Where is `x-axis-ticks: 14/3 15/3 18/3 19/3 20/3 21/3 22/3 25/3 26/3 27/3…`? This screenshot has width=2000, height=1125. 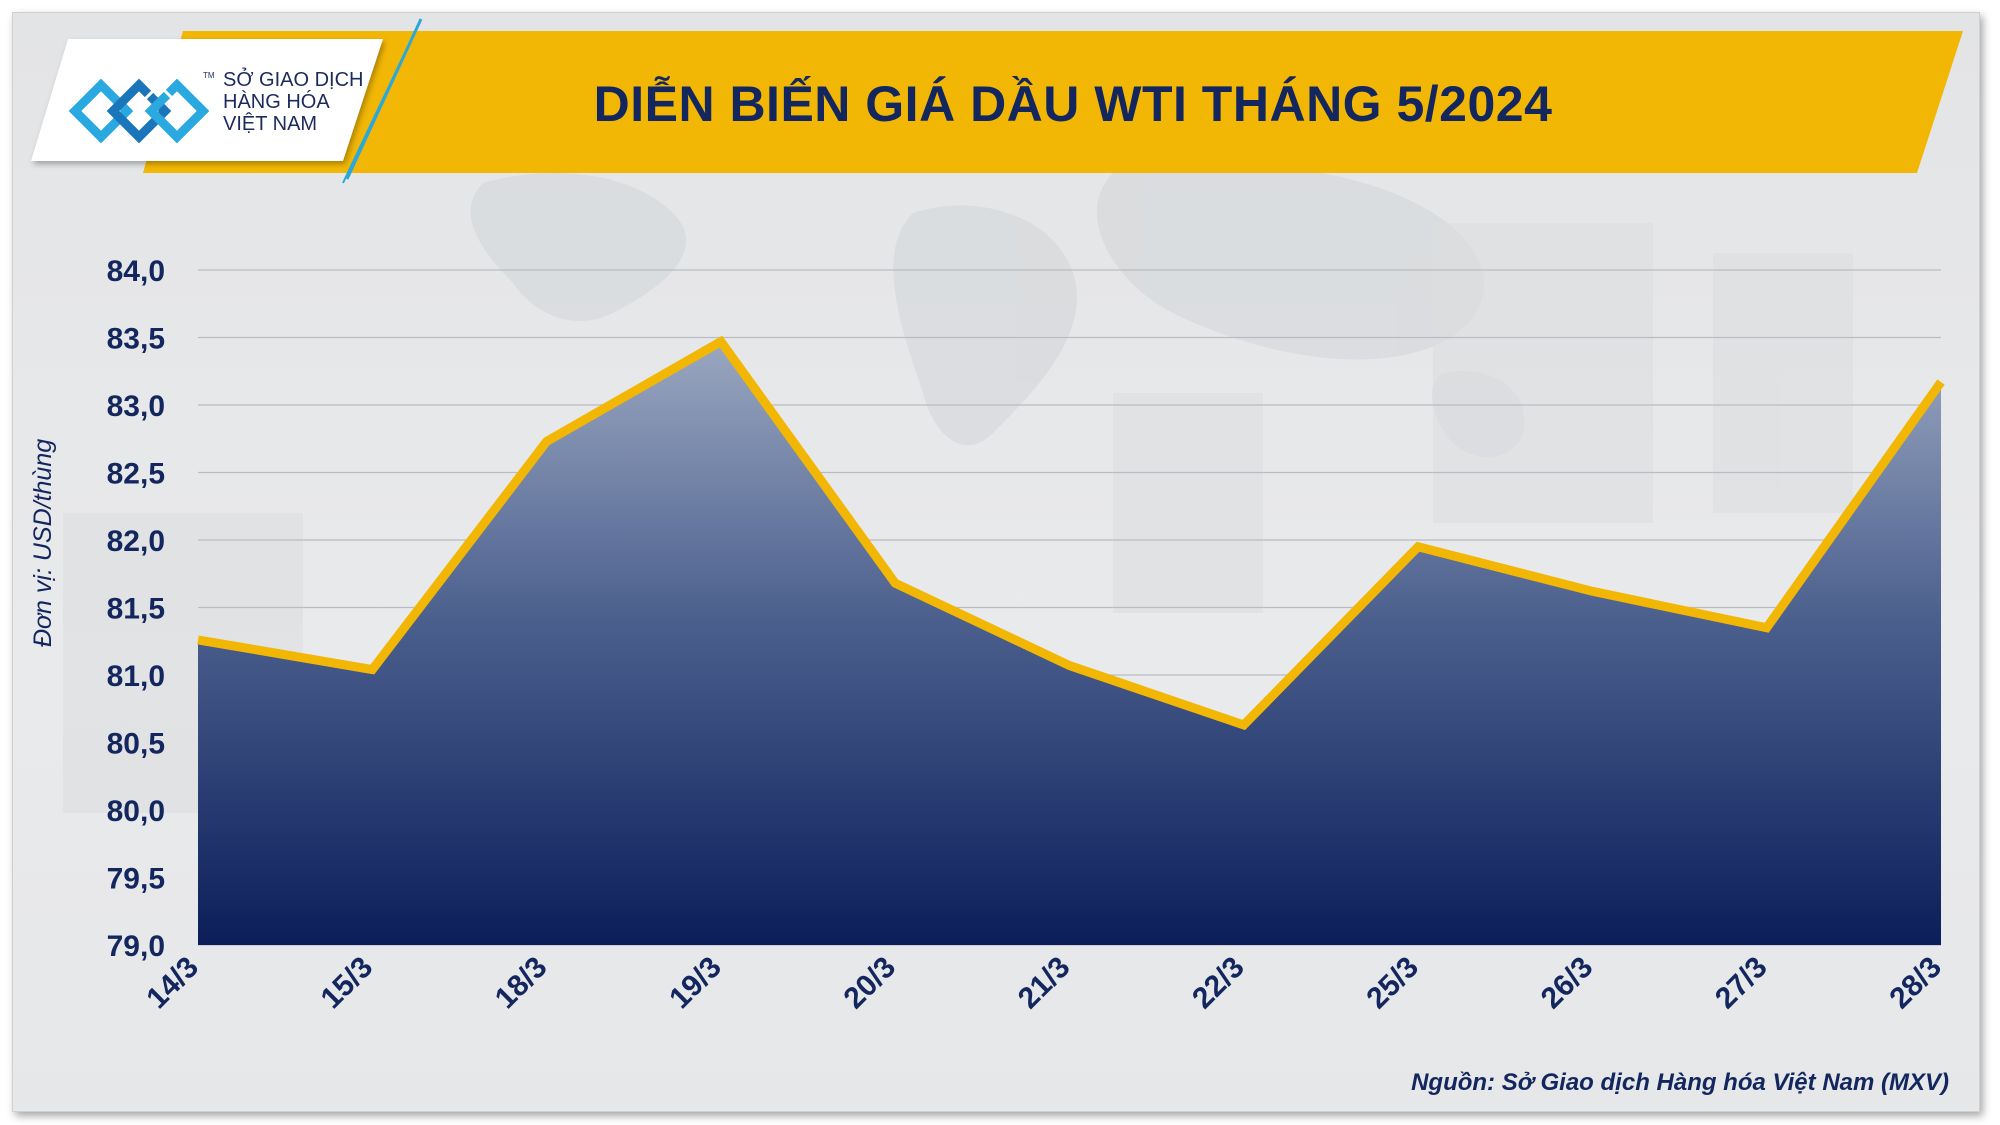 x-axis-ticks: 14/3 15/3 18/3 19/3 20/3 21/3 22/3 25/3 26/3 27/3… is located at coordinates (1044, 983).